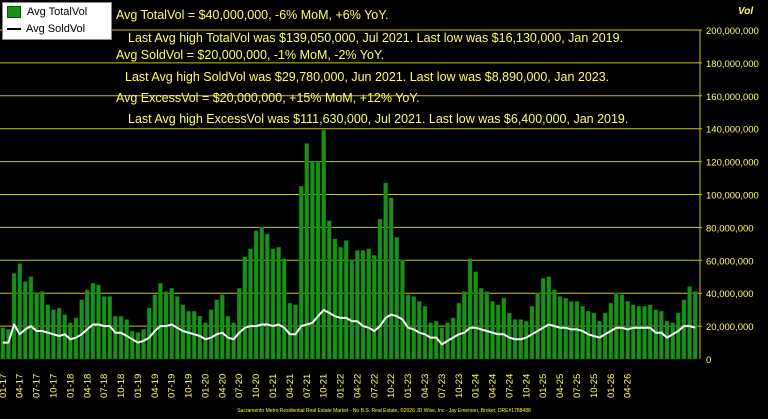  I want to click on x-tick-label: 01-19, so click(138, 386).